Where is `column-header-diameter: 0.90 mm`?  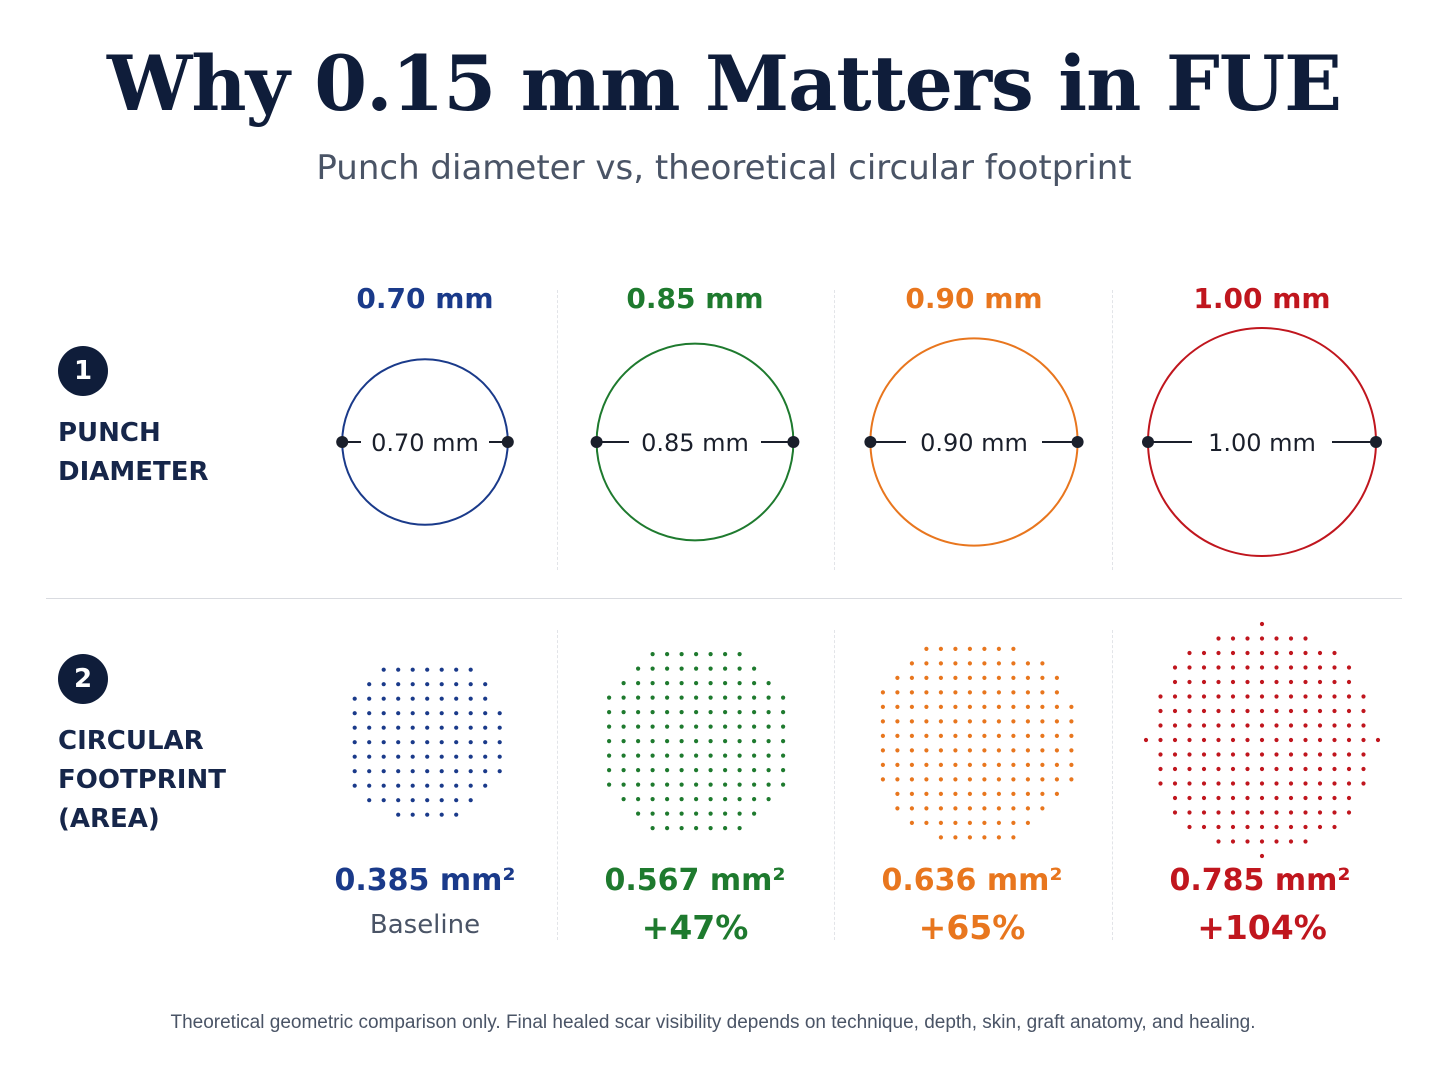
column-header-diameter: 0.90 mm is located at coordinates (974, 298).